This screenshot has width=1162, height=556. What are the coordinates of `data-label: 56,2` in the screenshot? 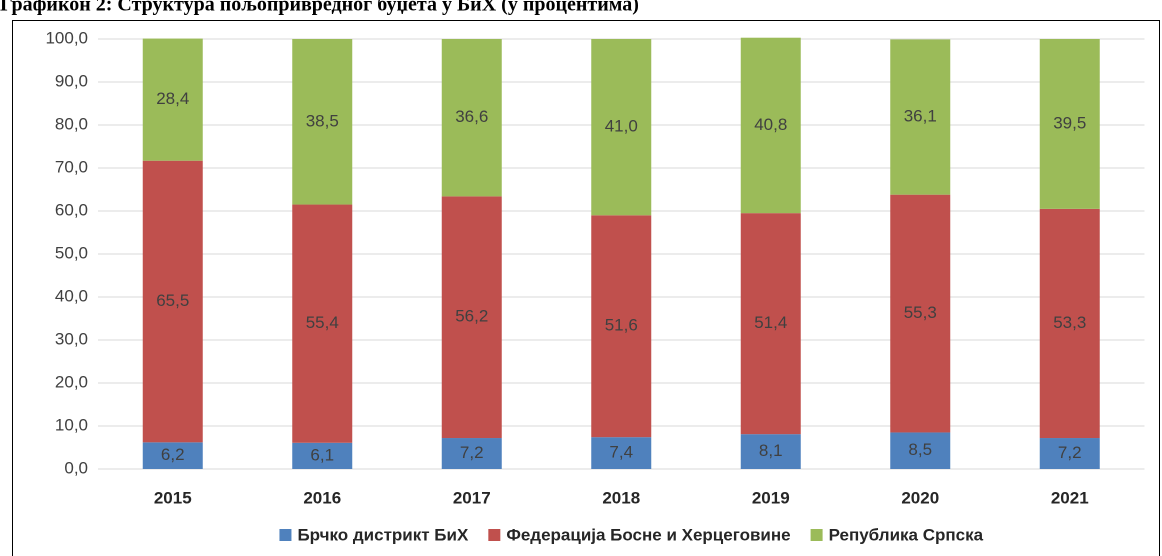 It's located at (471, 316).